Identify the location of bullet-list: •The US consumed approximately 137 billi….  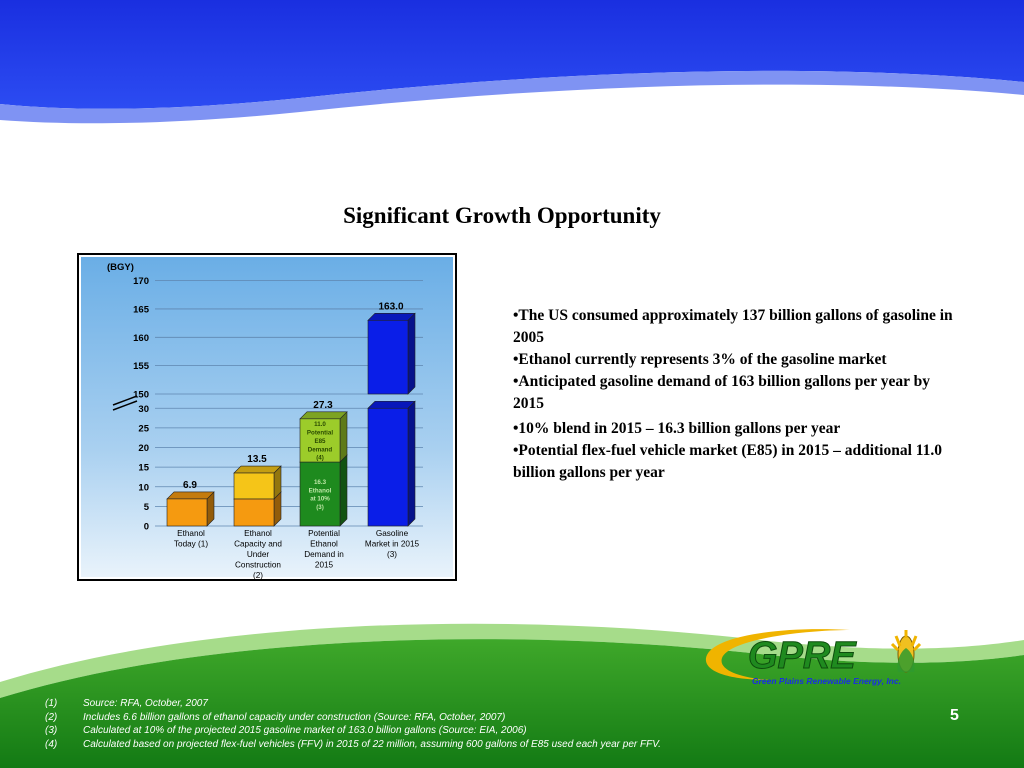
(733, 394).